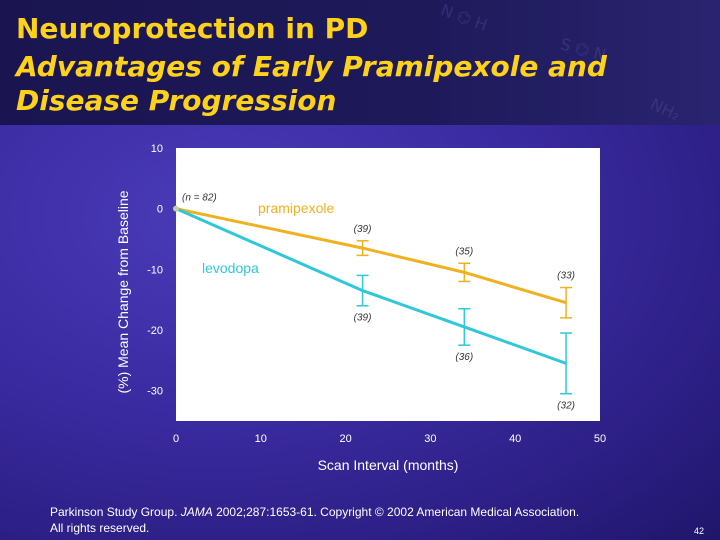 The width and height of the screenshot is (720, 540). I want to click on pramipexole-line, so click(371, 256).